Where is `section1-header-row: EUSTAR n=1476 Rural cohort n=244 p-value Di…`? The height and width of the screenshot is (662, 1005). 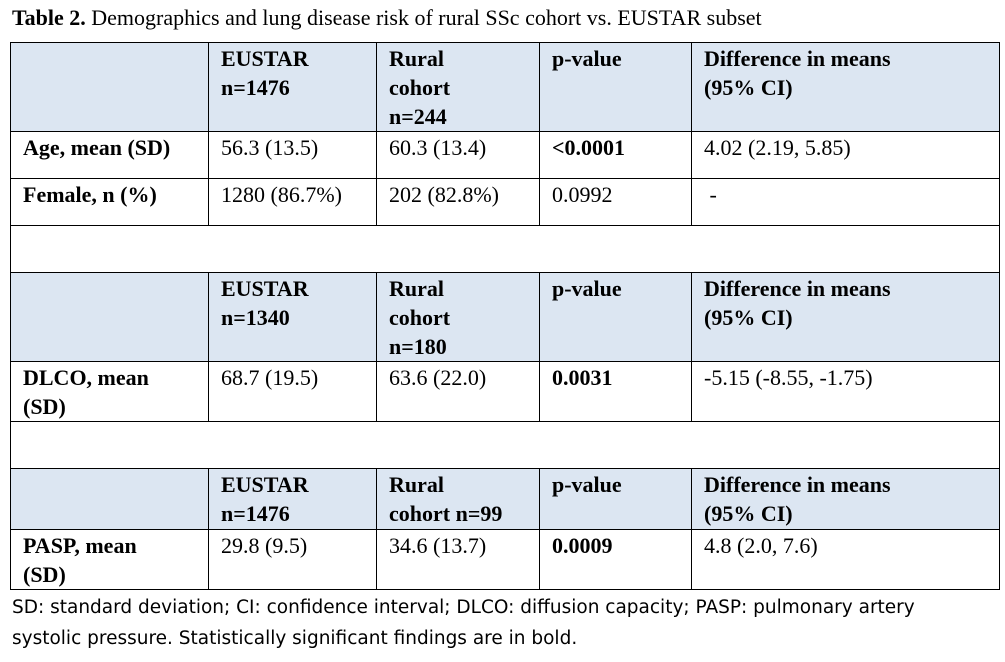
section1-header-row: EUSTAR n=1476 Rural cohort n=244 p-value Di… is located at coordinates (505, 87).